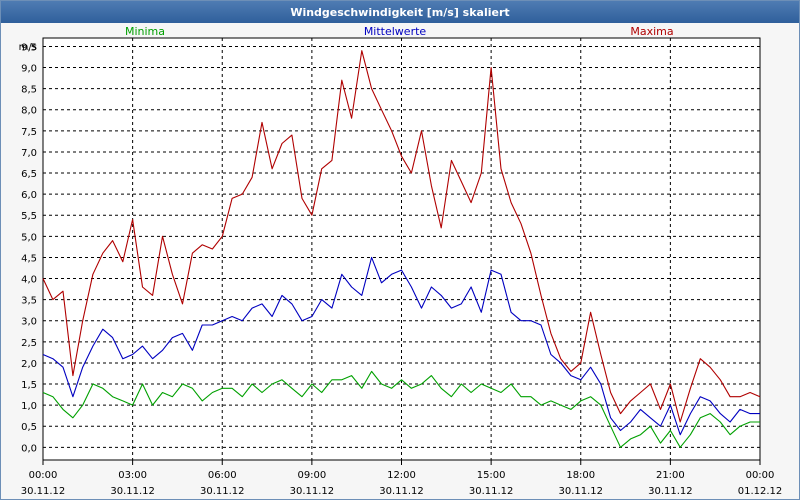  I want to click on legend-maxima: Maxima, so click(651, 31).